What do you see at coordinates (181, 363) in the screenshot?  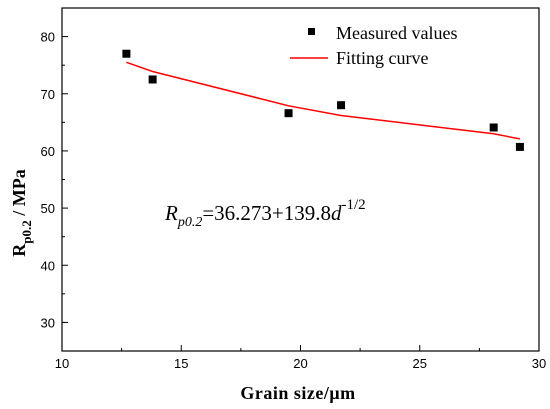 I see `x-tick-label: 15` at bounding box center [181, 363].